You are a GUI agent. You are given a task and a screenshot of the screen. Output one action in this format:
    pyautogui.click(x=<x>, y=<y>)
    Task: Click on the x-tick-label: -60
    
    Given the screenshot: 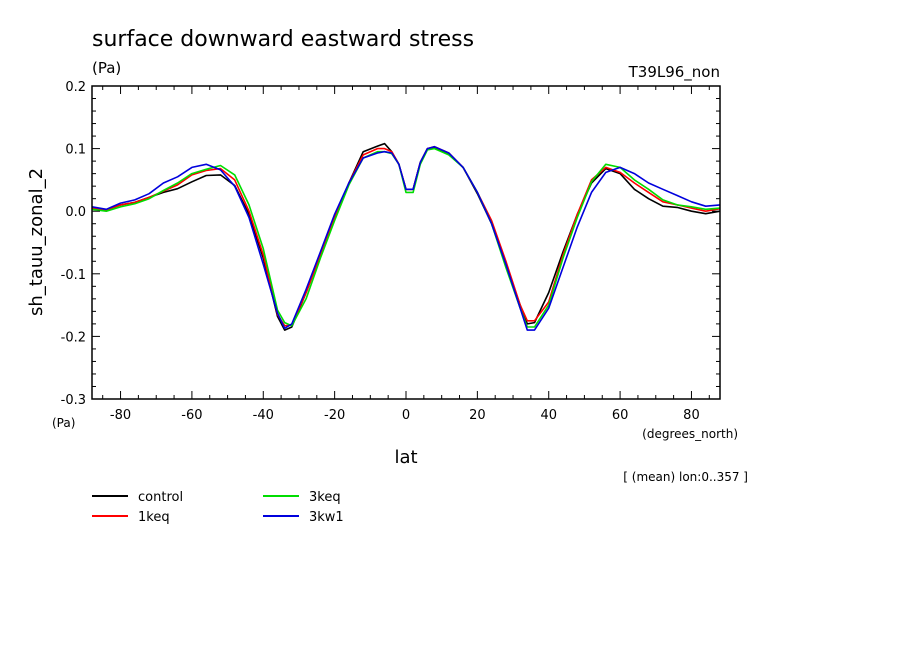 What is the action you would take?
    pyautogui.click(x=191, y=415)
    